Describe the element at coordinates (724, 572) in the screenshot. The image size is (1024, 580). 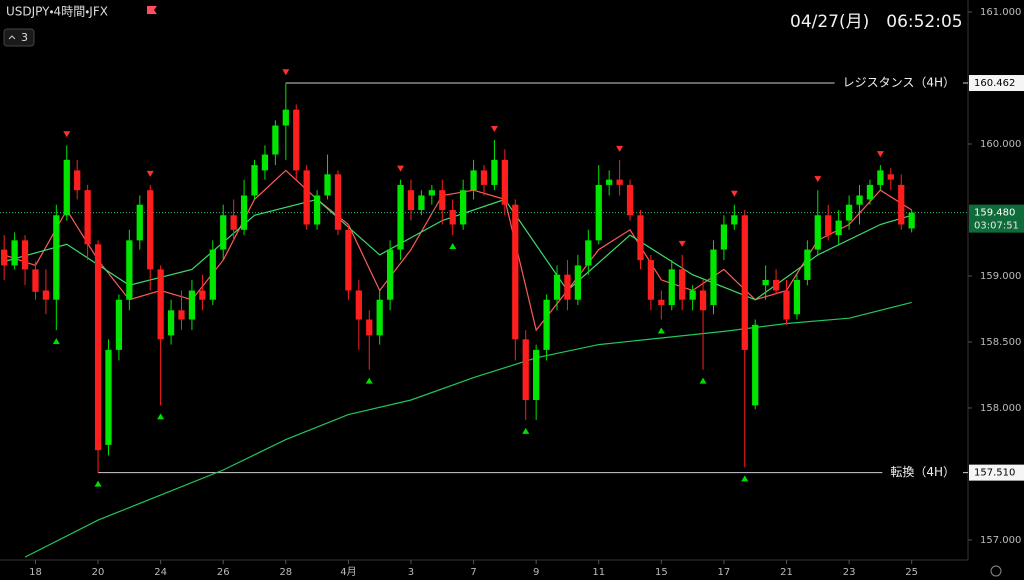
I see `x-tick-label: 17` at that location.